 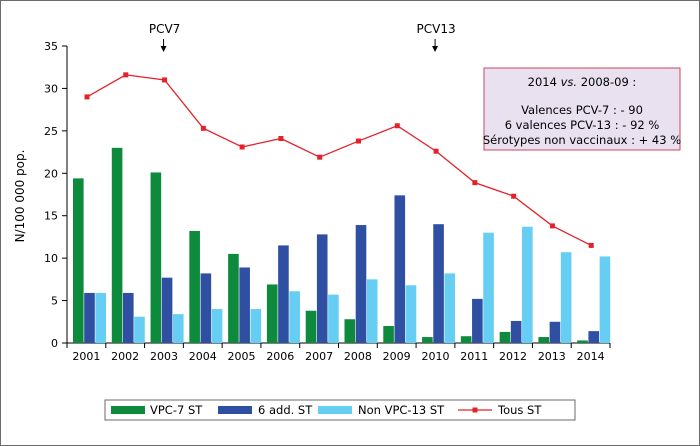 I want to click on annotation-label: PCV13, so click(x=436, y=29).